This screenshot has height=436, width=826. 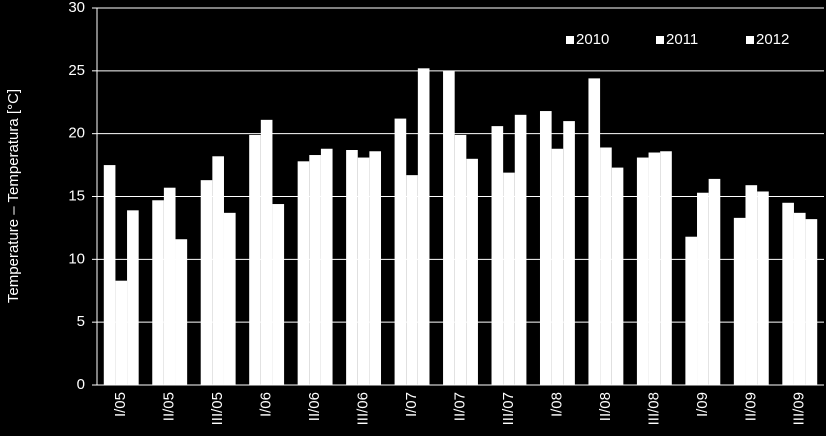 I want to click on x-tick-label: I/05, so click(x=120, y=404).